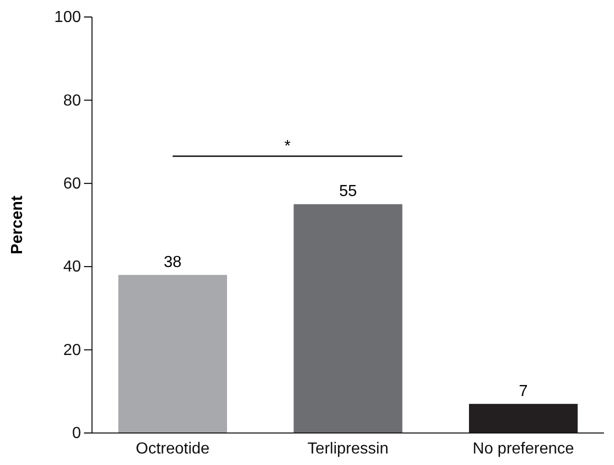 The height and width of the screenshot is (465, 614). What do you see at coordinates (348, 449) in the screenshot?
I see `x-tick-label: Terlipressin` at bounding box center [348, 449].